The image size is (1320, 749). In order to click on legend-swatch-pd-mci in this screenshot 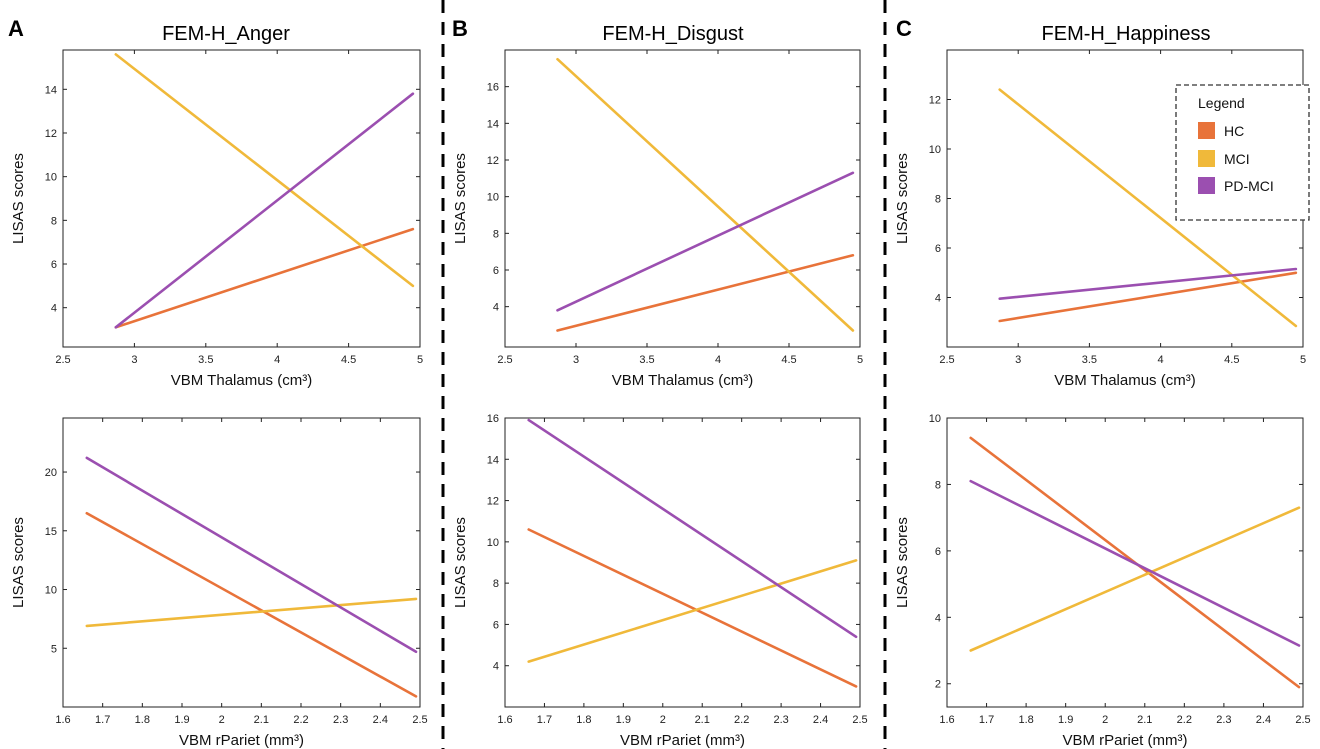, I will do `click(1206, 185)`.